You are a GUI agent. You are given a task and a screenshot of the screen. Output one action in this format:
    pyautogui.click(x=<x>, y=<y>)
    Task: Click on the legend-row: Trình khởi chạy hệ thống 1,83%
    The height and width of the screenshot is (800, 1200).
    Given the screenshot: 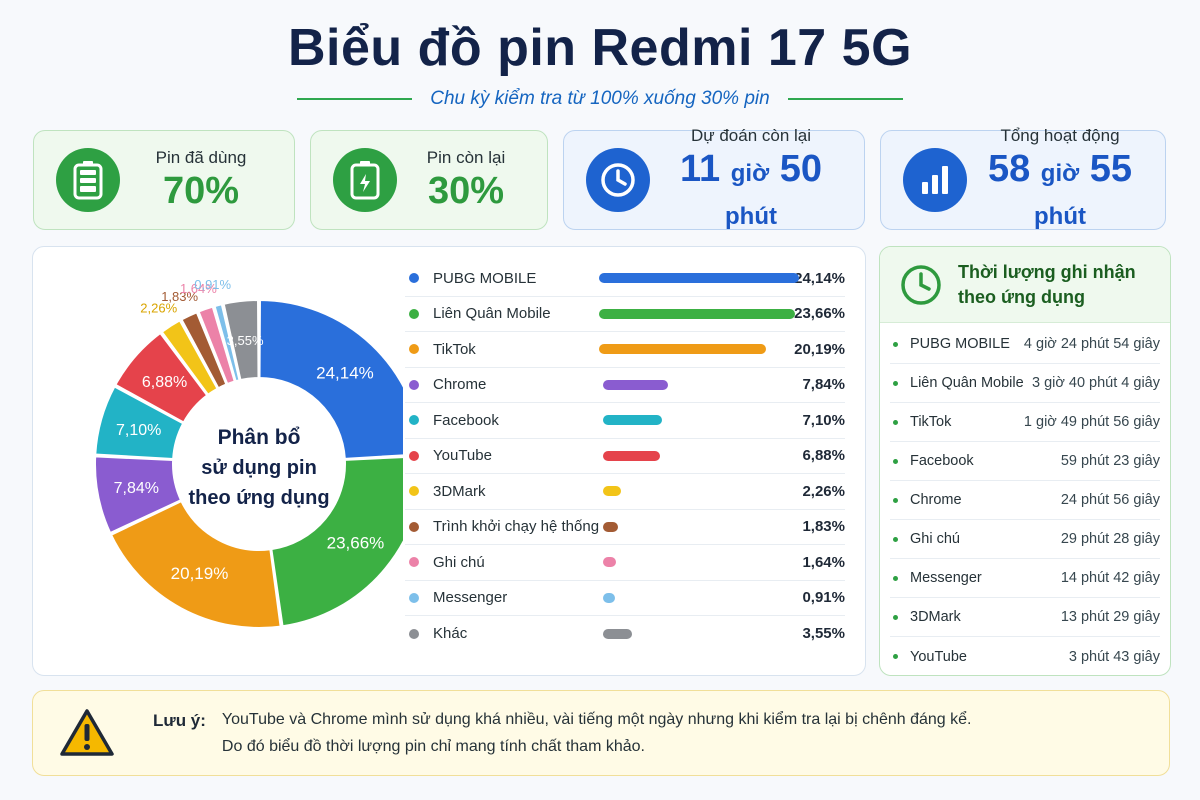 What is the action you would take?
    pyautogui.click(x=625, y=527)
    